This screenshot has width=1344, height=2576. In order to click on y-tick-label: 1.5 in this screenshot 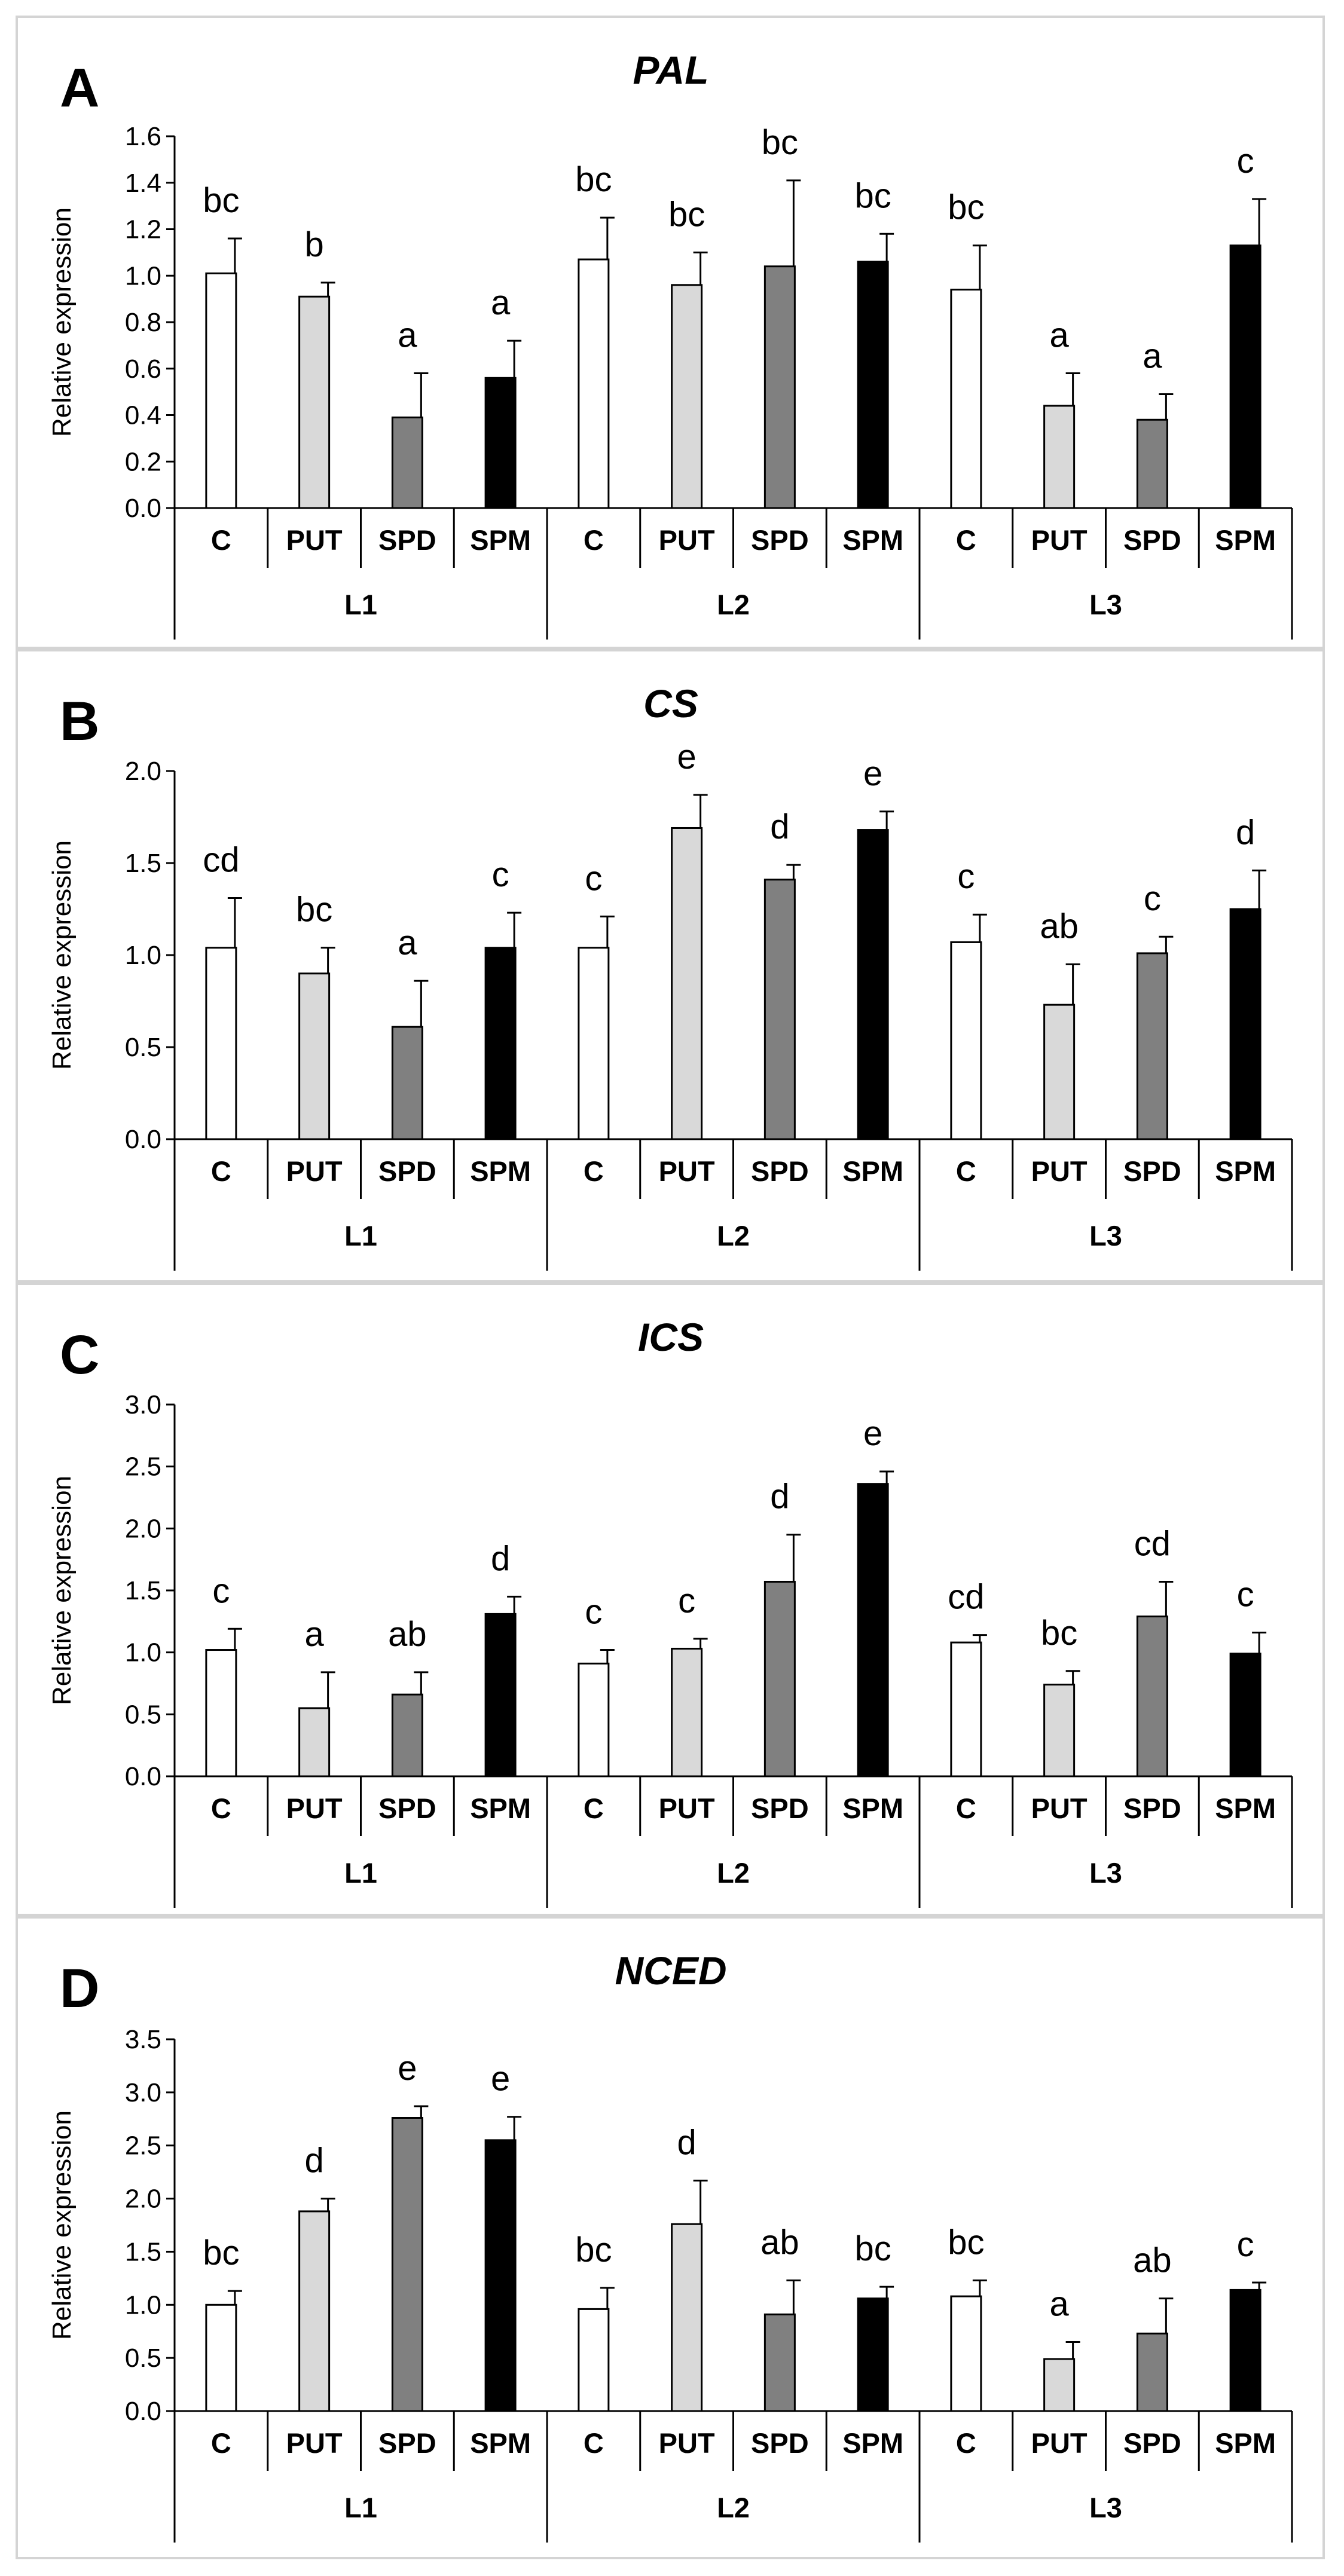, I will do `click(143, 863)`.